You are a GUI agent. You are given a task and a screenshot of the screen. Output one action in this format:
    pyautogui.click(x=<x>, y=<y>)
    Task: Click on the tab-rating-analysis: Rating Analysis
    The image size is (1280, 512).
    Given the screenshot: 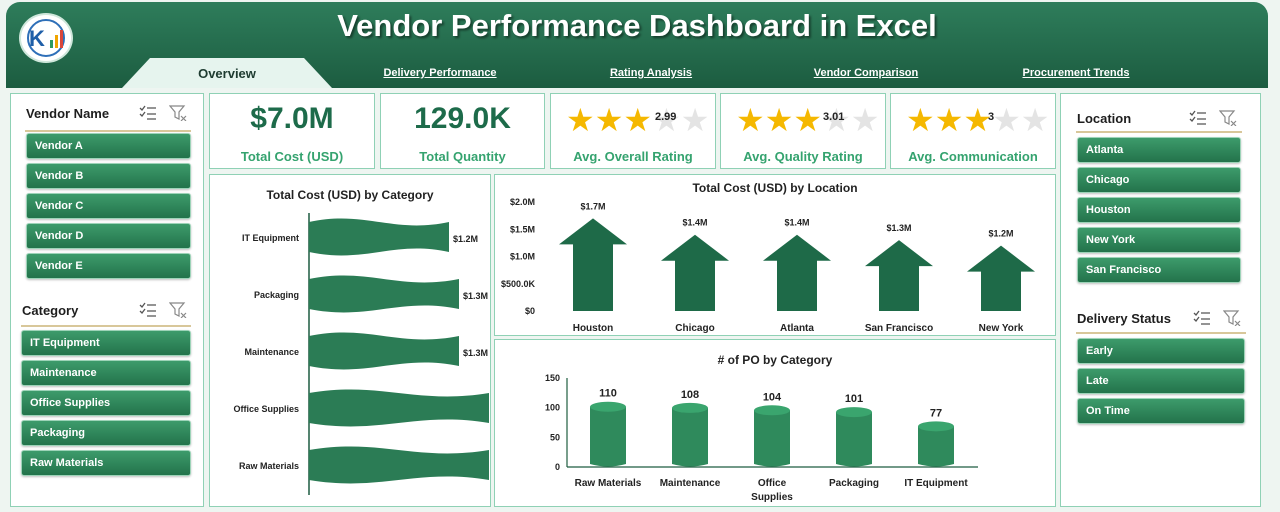 What is the action you would take?
    pyautogui.click(x=651, y=73)
    